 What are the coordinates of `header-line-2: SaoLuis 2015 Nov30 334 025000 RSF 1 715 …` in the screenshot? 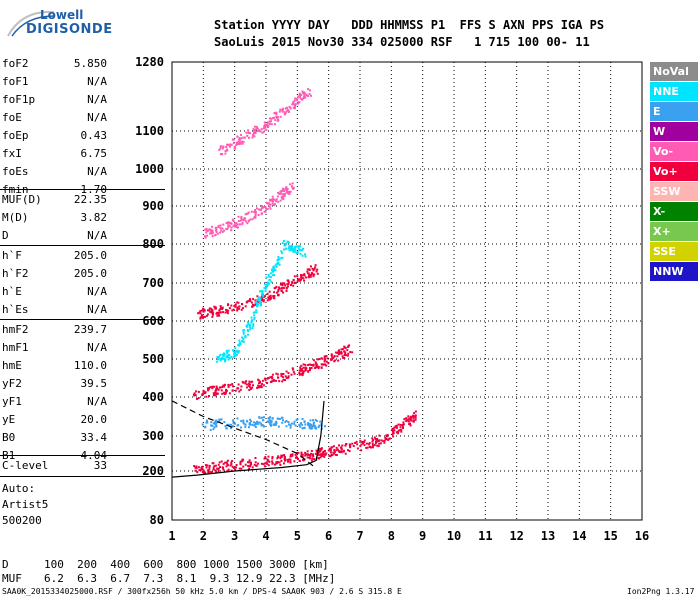 It's located at (402, 42).